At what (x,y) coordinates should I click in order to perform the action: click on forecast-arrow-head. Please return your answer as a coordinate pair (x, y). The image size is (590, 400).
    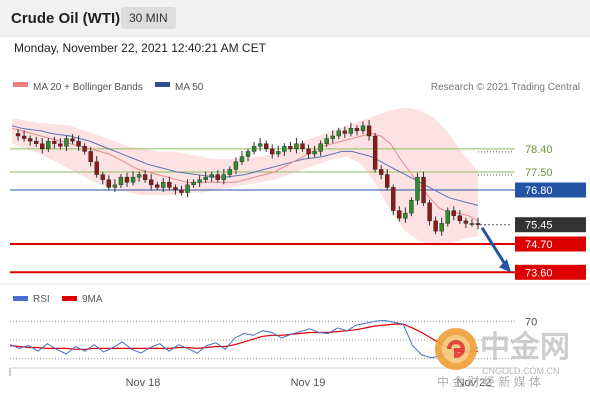
    Looking at the image, I should click on (505, 266).